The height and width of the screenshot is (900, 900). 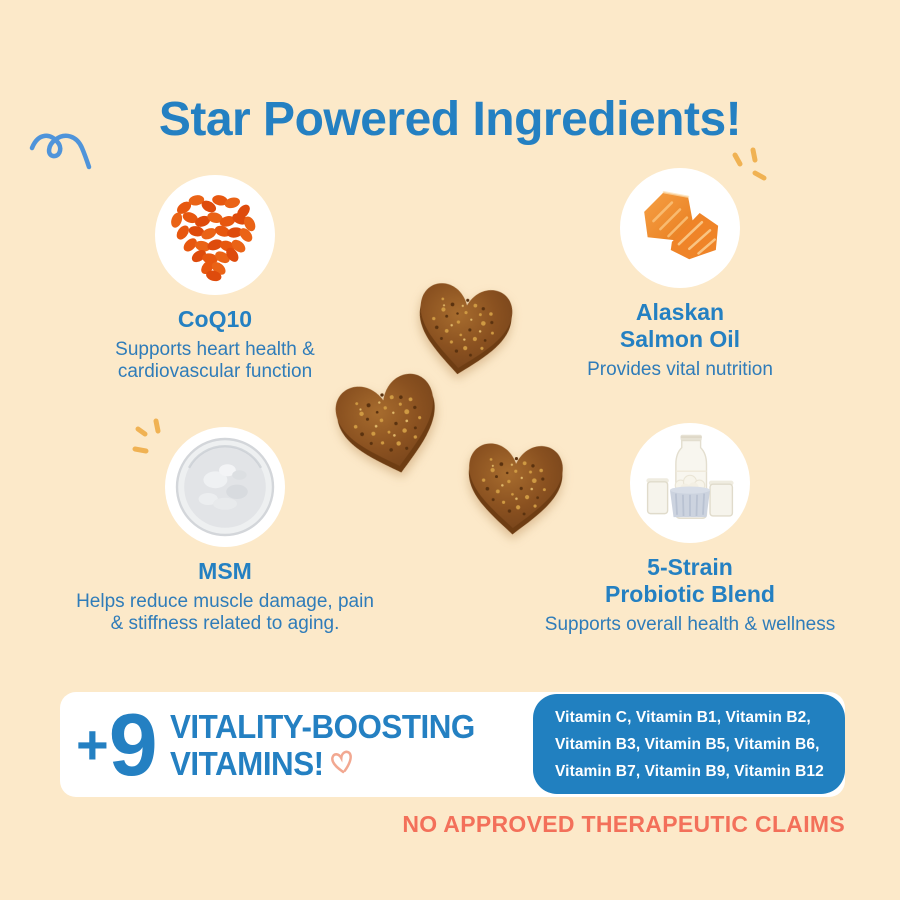 What do you see at coordinates (690, 477) in the screenshot?
I see `dairy-probiotic-icon` at bounding box center [690, 477].